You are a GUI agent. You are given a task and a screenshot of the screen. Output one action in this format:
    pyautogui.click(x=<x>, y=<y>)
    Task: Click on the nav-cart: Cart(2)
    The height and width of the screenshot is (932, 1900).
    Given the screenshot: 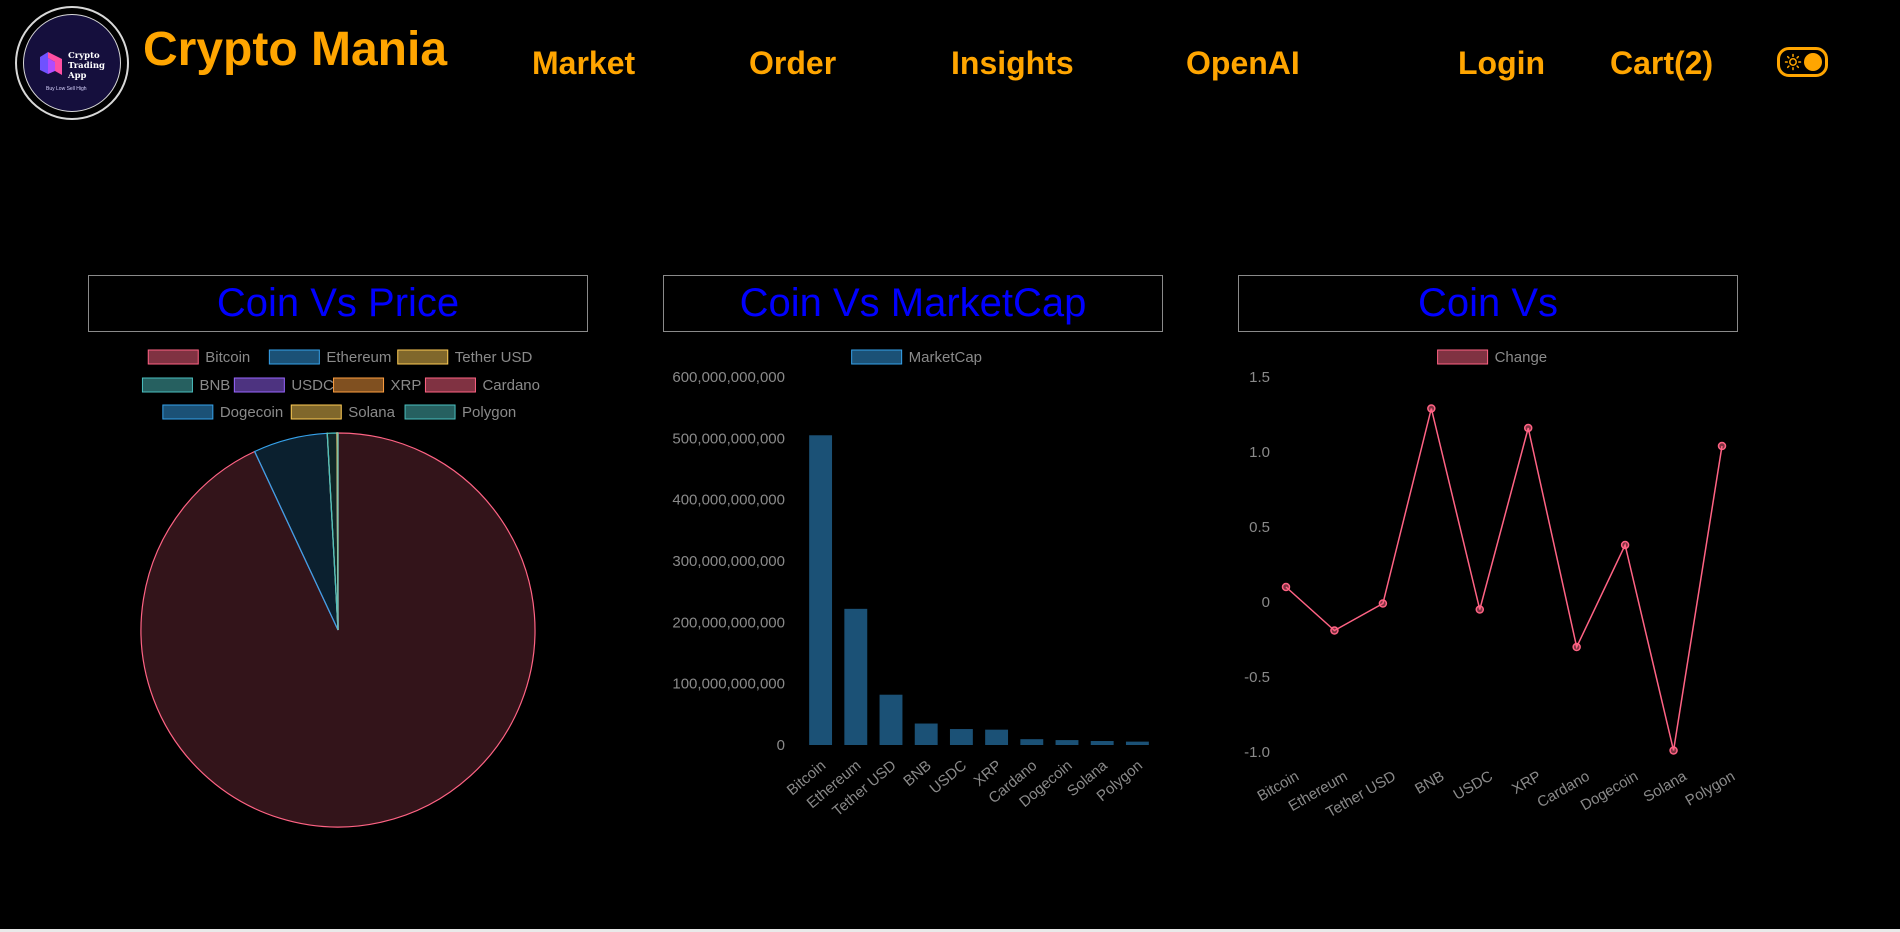 What is the action you would take?
    pyautogui.click(x=1662, y=63)
    